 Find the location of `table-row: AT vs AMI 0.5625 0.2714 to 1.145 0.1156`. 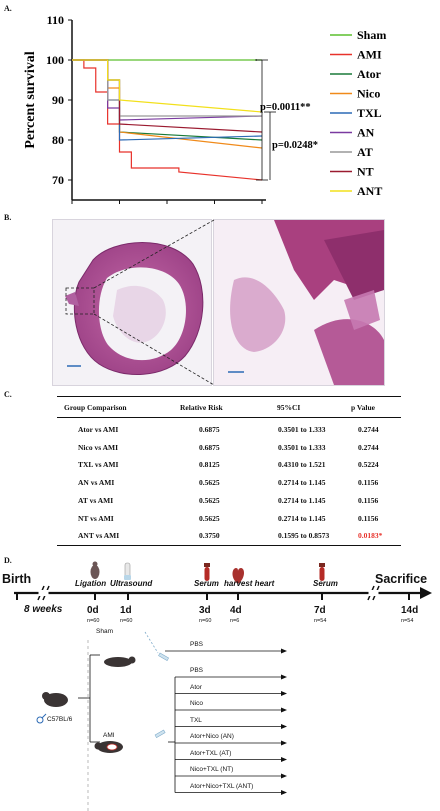

table-row: AT vs AMI 0.5625 0.2714 to 1.145 0.1156 is located at coordinates (220, 505).